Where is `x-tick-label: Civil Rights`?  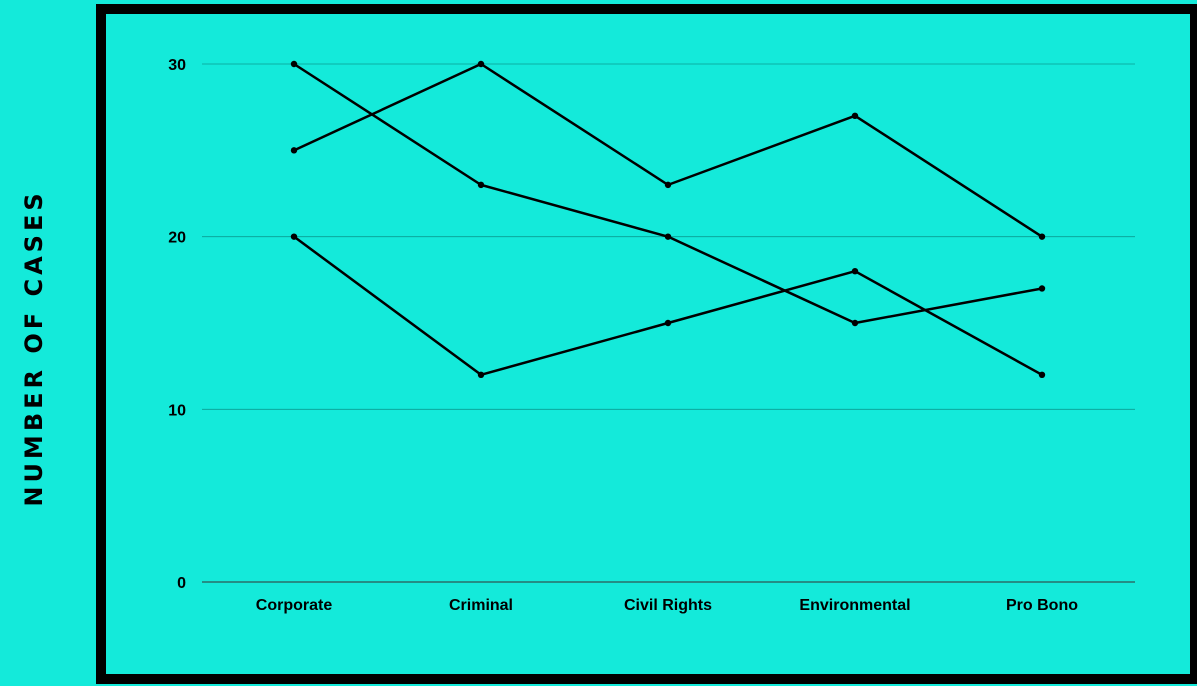
x-tick-label: Civil Rights is located at coordinates (668, 605).